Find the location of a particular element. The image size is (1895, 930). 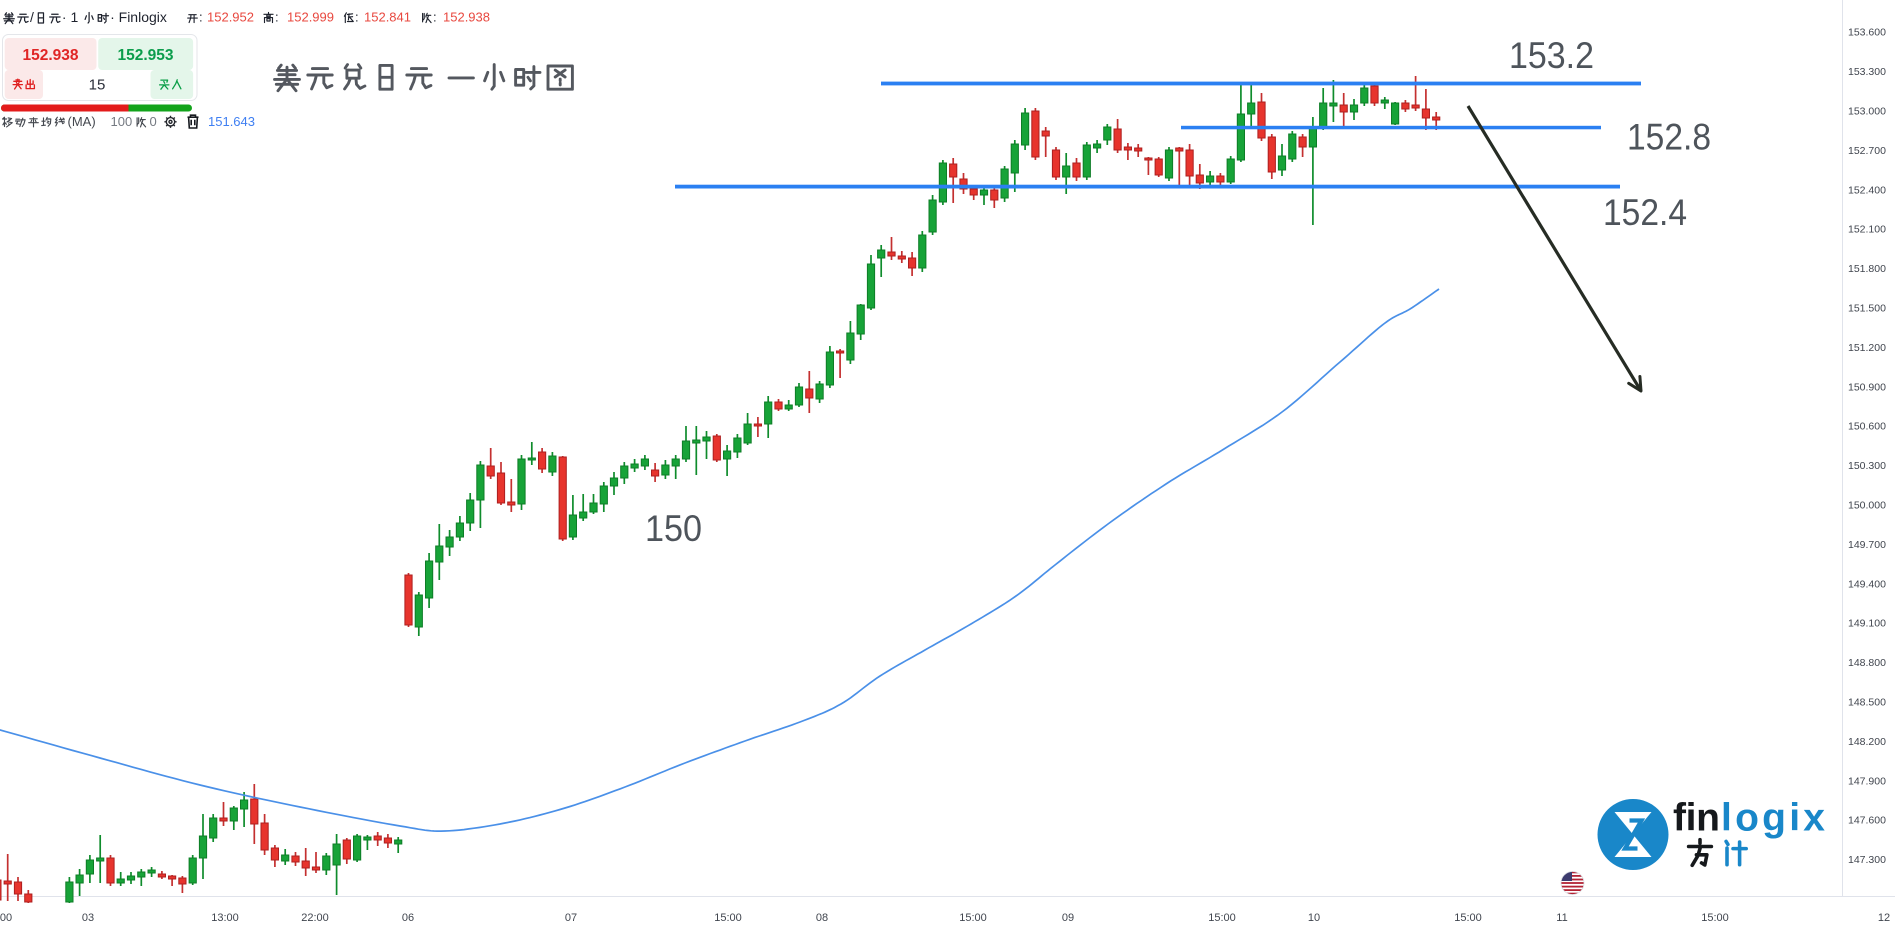

svg-text: 148.800 is located at coordinates (1867, 663).